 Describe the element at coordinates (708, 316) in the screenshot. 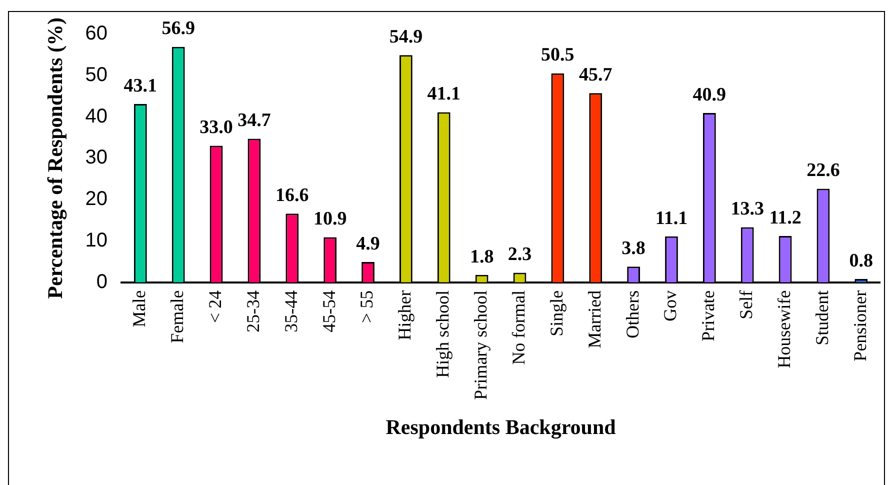

I see `x-tick-label: Private` at that location.